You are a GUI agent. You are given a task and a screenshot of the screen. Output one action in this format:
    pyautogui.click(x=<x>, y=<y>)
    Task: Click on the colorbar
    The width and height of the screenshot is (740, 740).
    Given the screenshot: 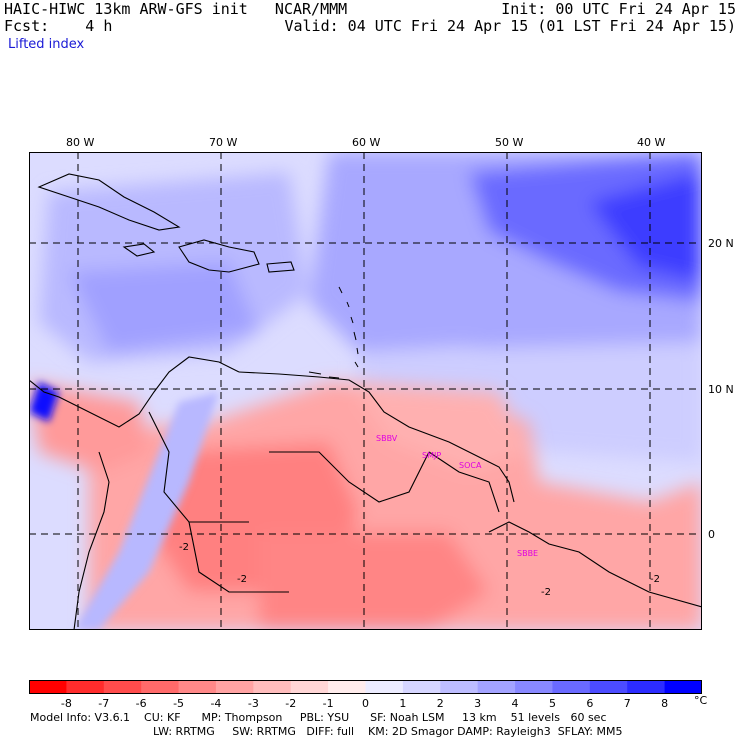 What is the action you would take?
    pyautogui.click(x=365, y=687)
    